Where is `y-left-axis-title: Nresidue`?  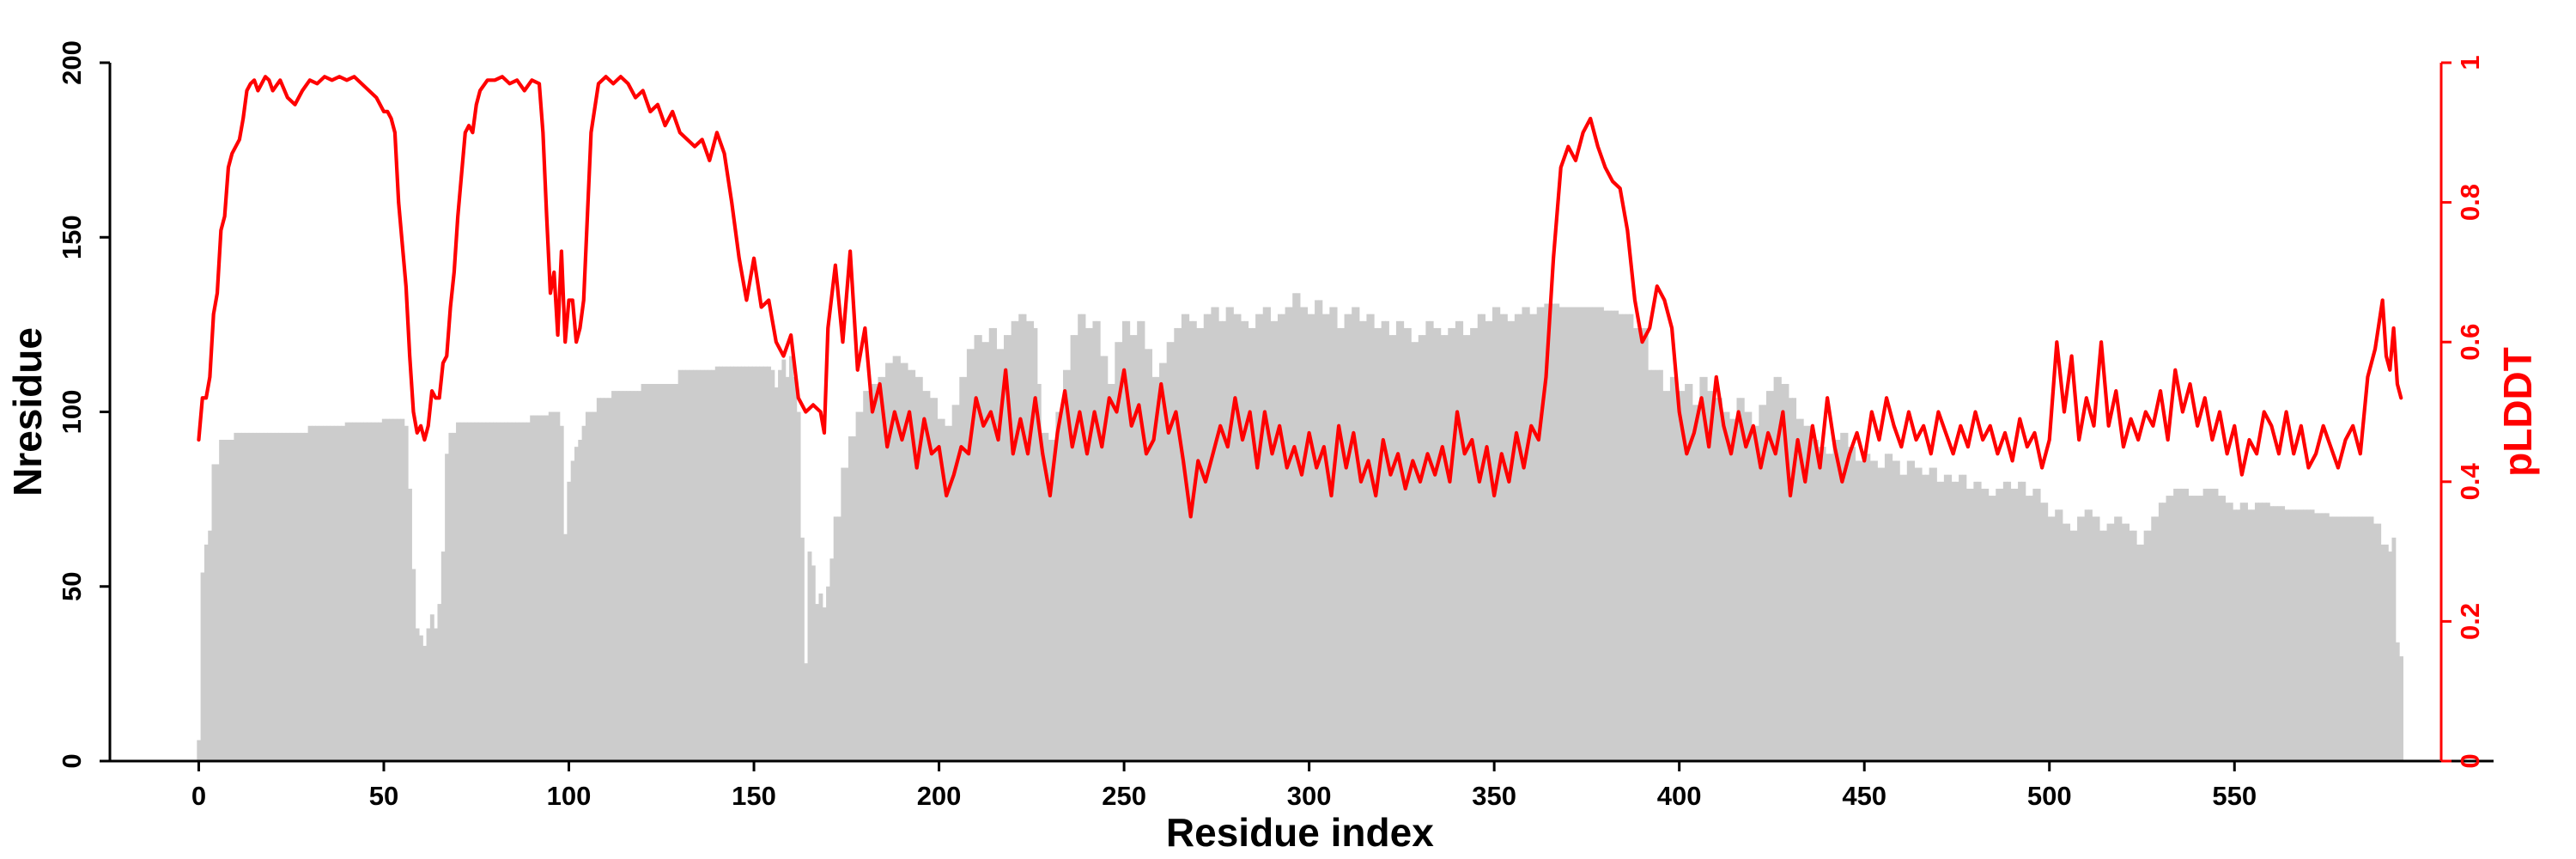 y-left-axis-title: Nresidue is located at coordinates (28, 412).